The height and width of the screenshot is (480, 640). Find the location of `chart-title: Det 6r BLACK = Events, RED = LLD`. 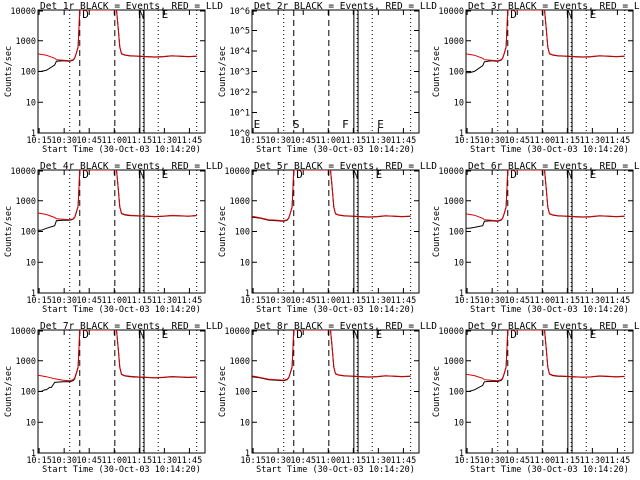

chart-title: Det 6r BLACK = Events, RED = LLD is located at coordinates (554, 166).